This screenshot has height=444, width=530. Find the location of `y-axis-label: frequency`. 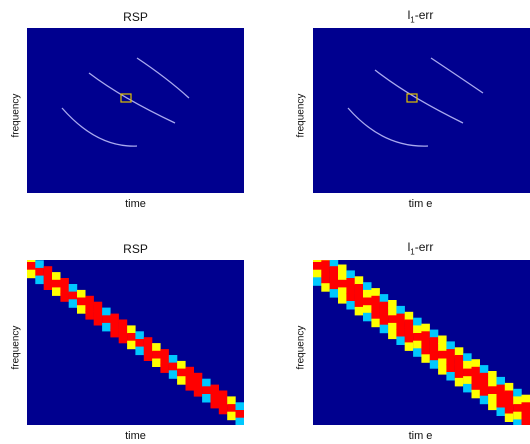

y-axis-label: frequency is located at coordinates (301, 115).